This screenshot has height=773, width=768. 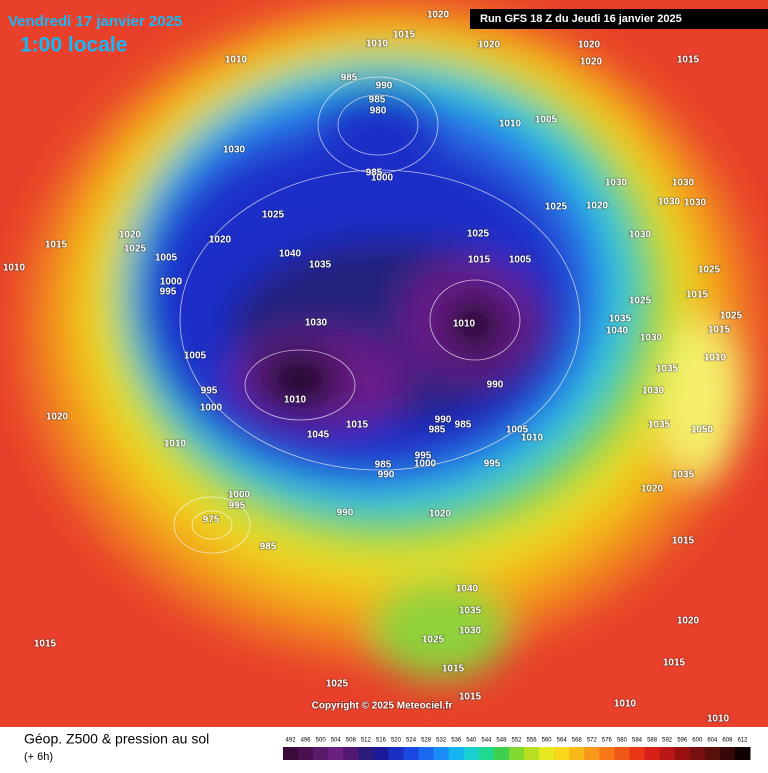 What do you see at coordinates (95, 21) in the screenshot?
I see `date: Vendredi 17 janvier 2025` at bounding box center [95, 21].